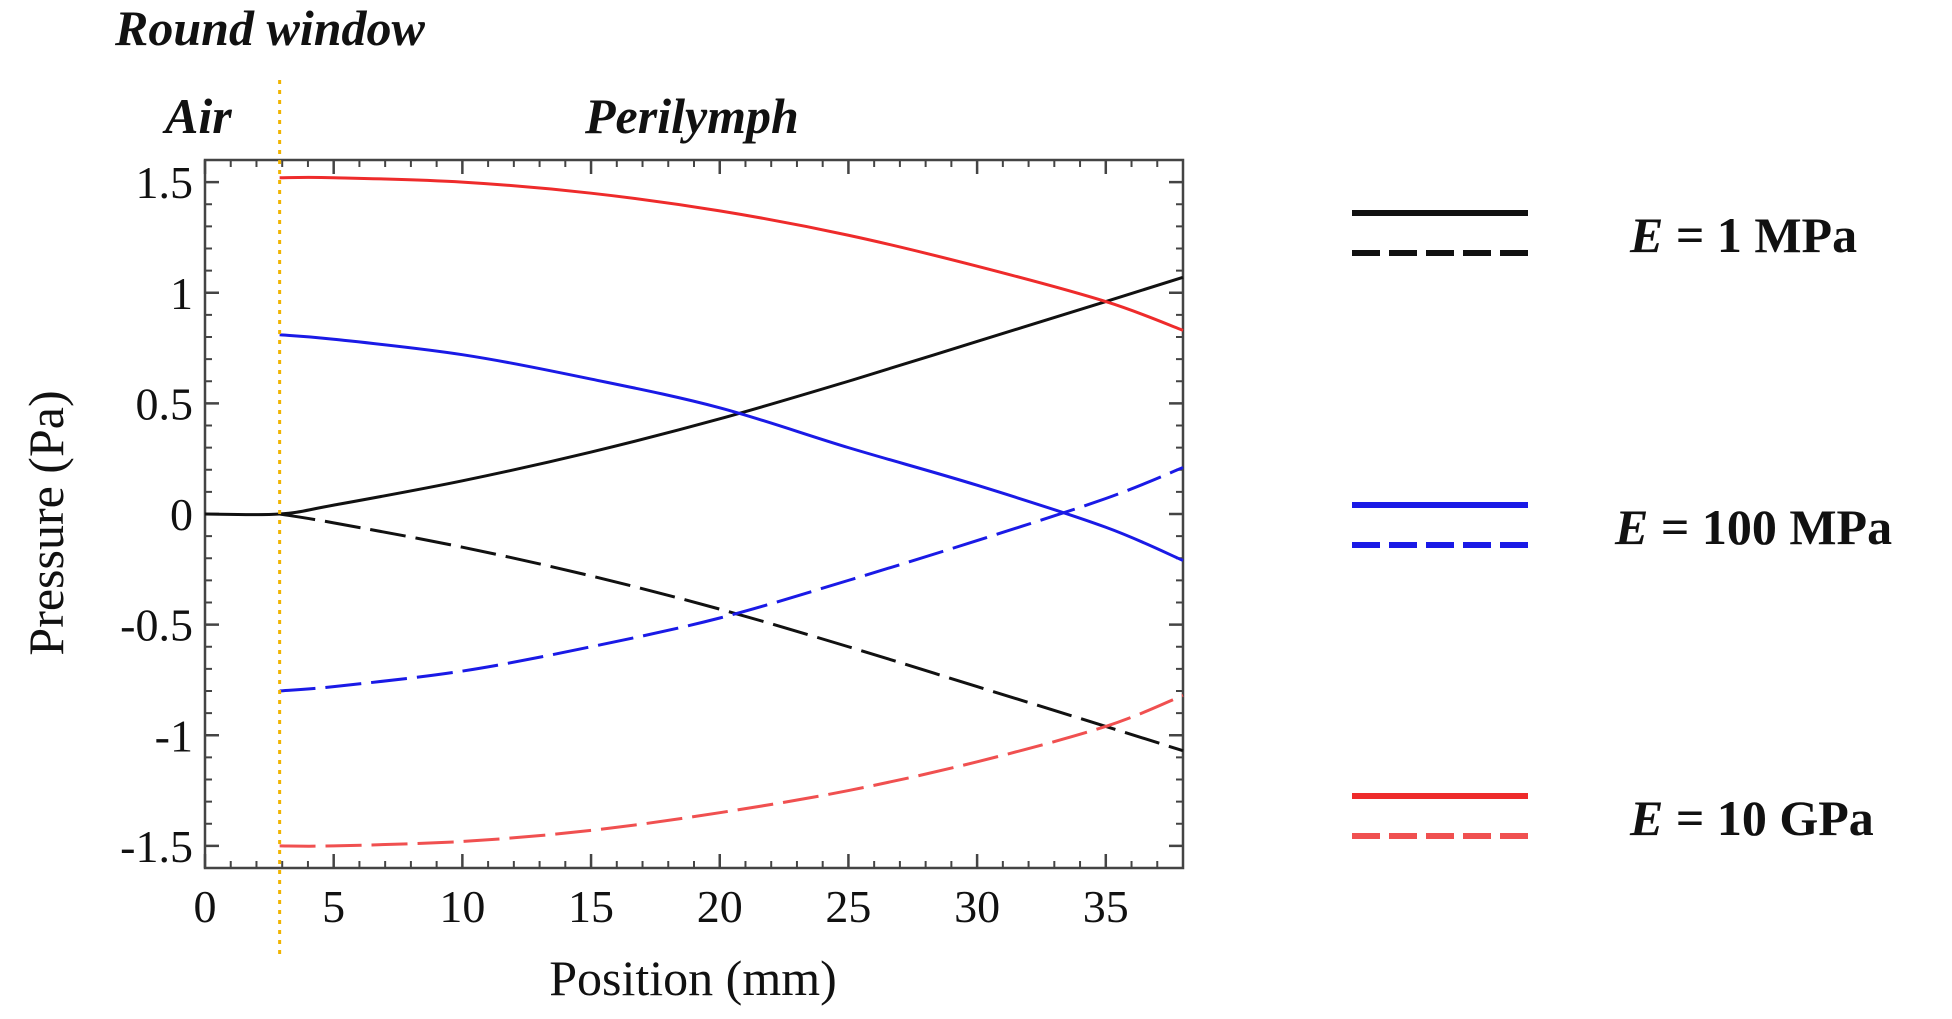 This screenshot has height=1019, width=1952. I want to click on y-tick-label: 1.5, so click(165, 182).